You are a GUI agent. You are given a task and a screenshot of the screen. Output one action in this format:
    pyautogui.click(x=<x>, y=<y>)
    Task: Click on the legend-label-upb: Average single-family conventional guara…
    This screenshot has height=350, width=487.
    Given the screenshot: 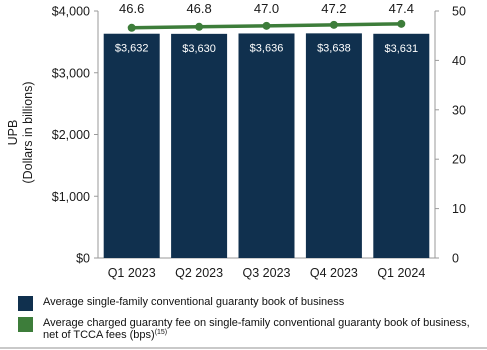 What is the action you would take?
    pyautogui.click(x=194, y=302)
    